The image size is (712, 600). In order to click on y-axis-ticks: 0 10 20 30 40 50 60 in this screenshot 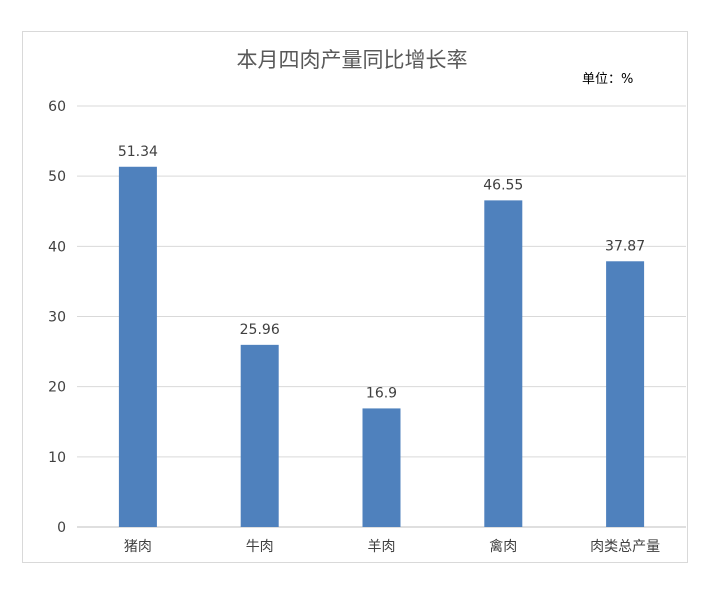, I will do `click(57, 317)`.